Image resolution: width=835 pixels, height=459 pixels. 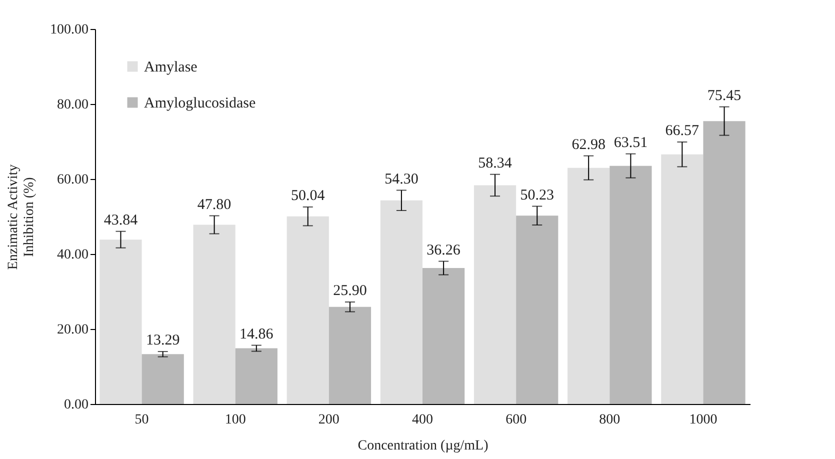 I want to click on data-label: 75.45, so click(x=724, y=96).